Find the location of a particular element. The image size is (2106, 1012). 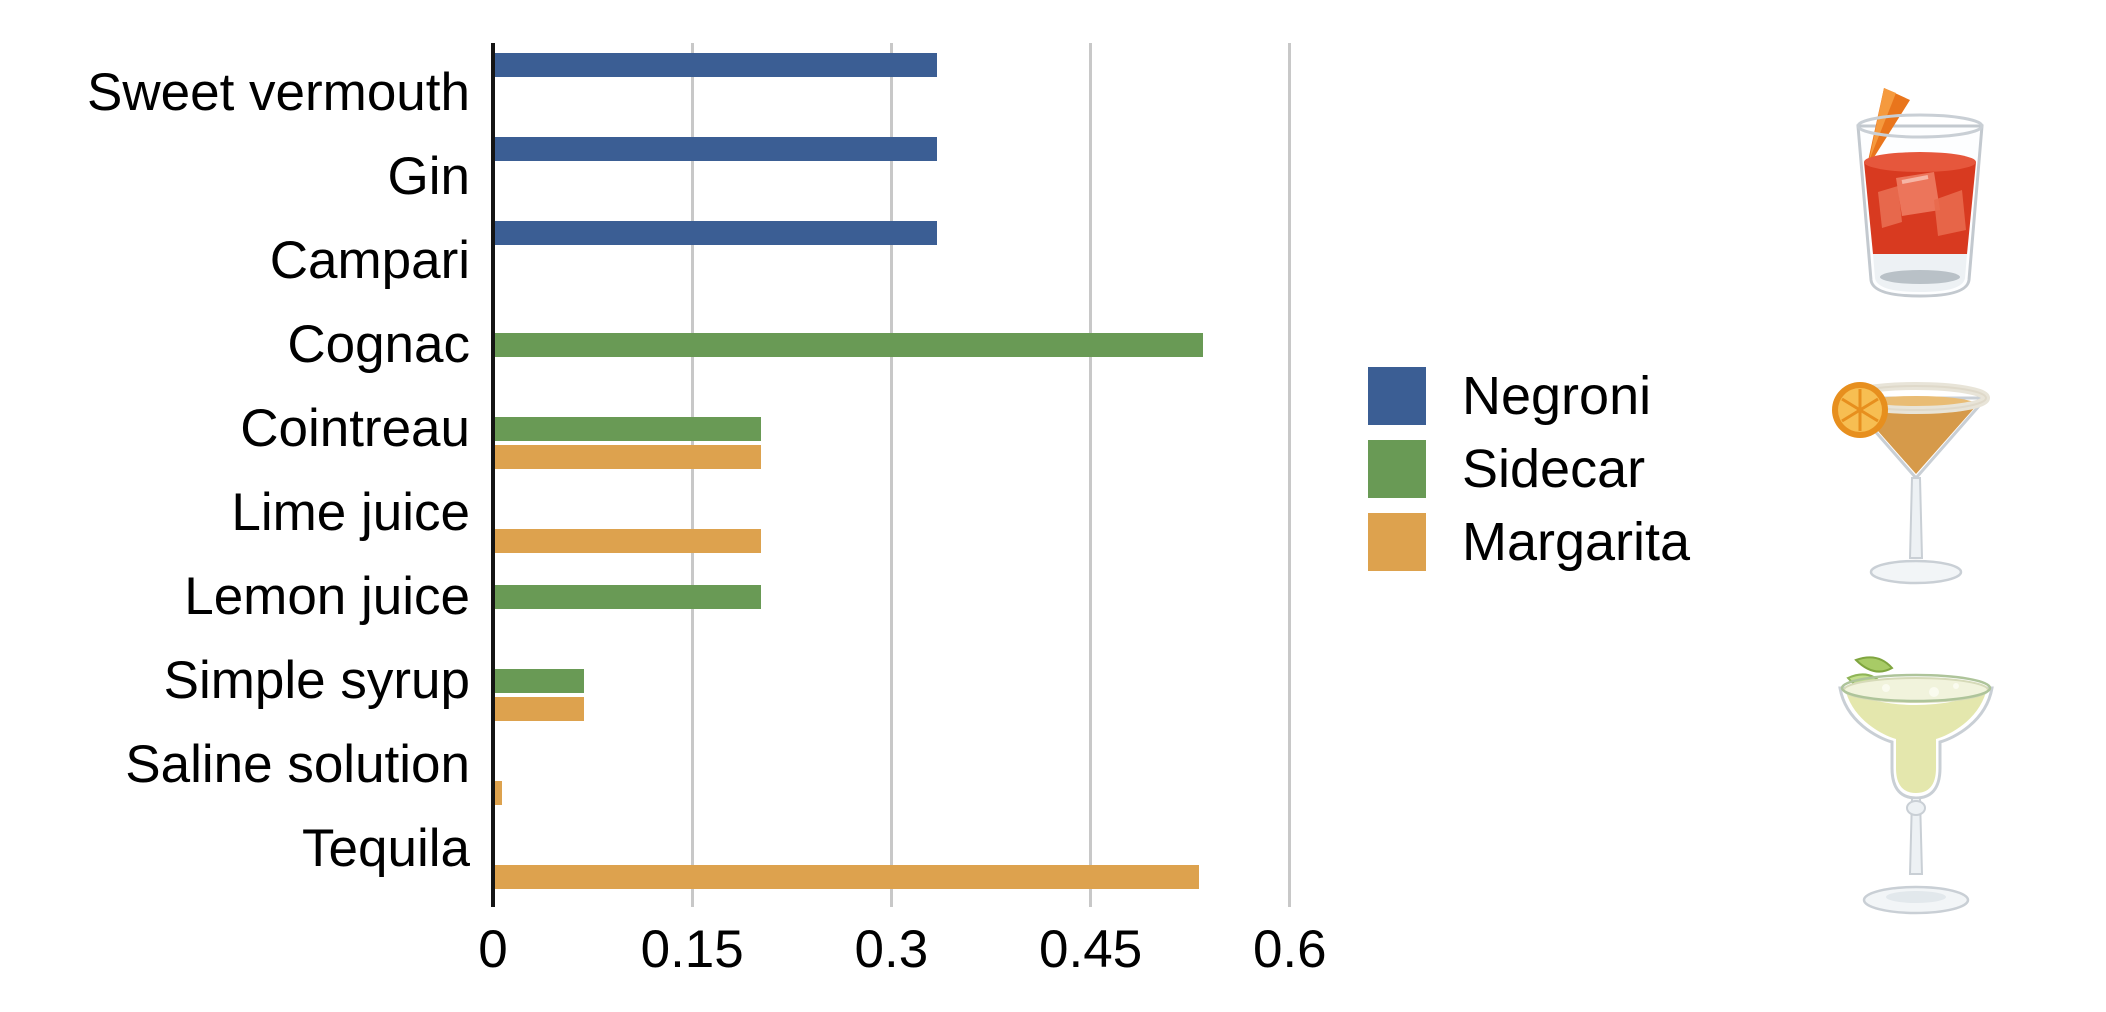

sidecar-martini-glass-photo is located at coordinates (1911, 483).